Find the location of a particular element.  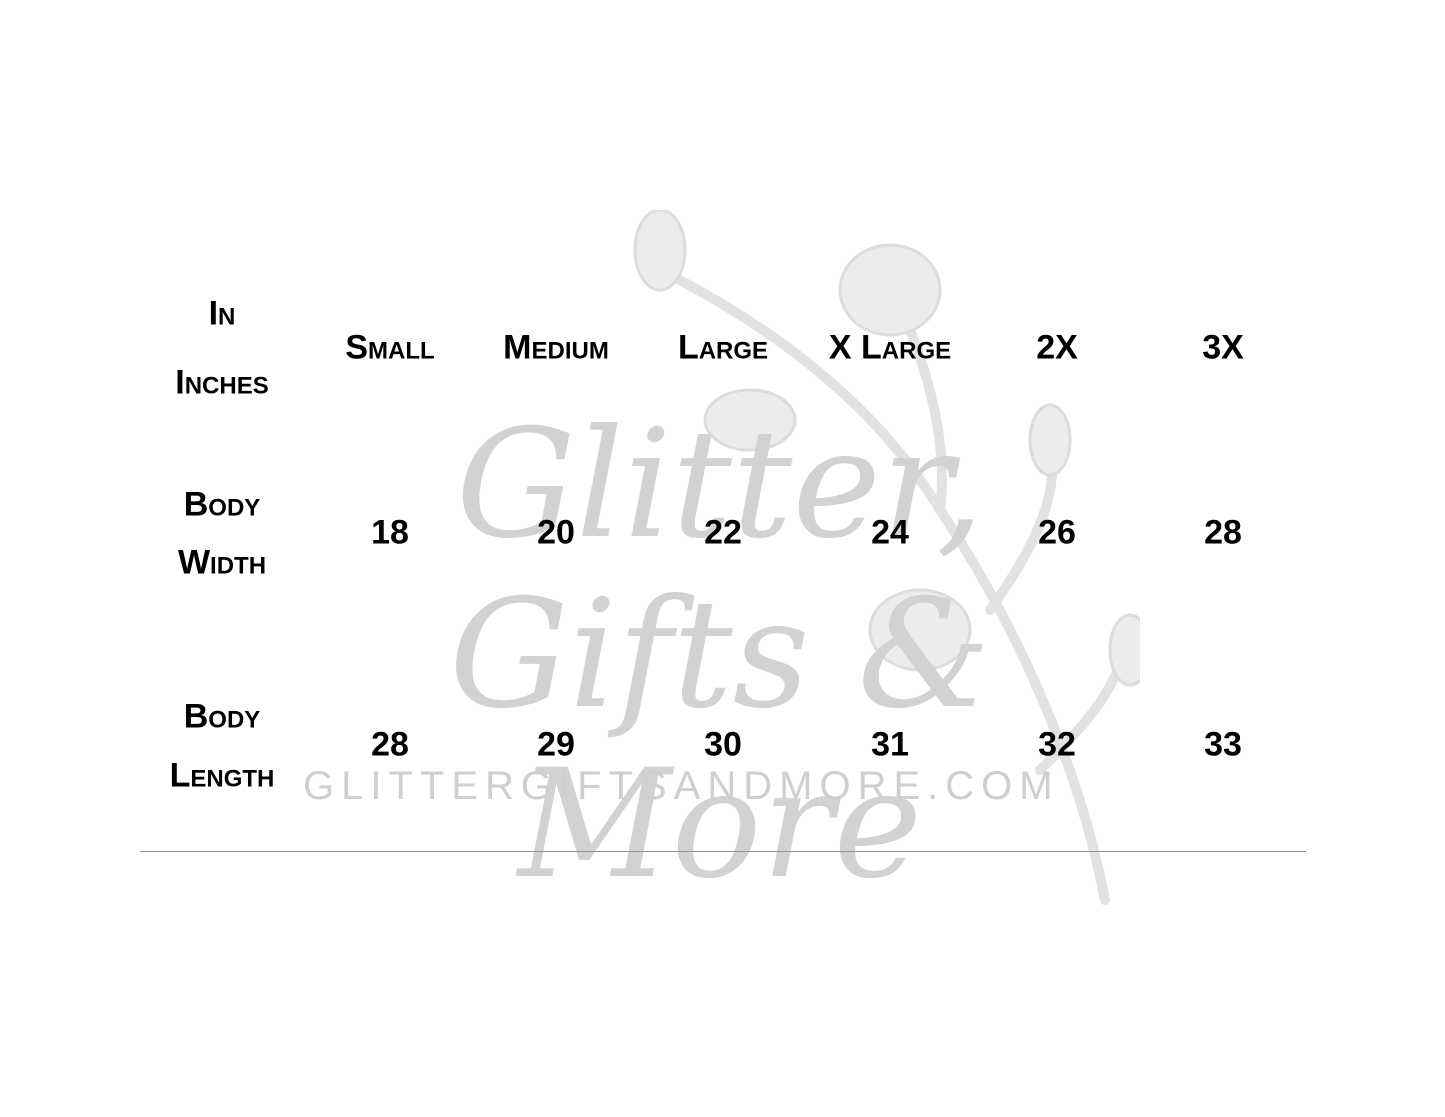

row-label-line2: Width is located at coordinates (222, 562).